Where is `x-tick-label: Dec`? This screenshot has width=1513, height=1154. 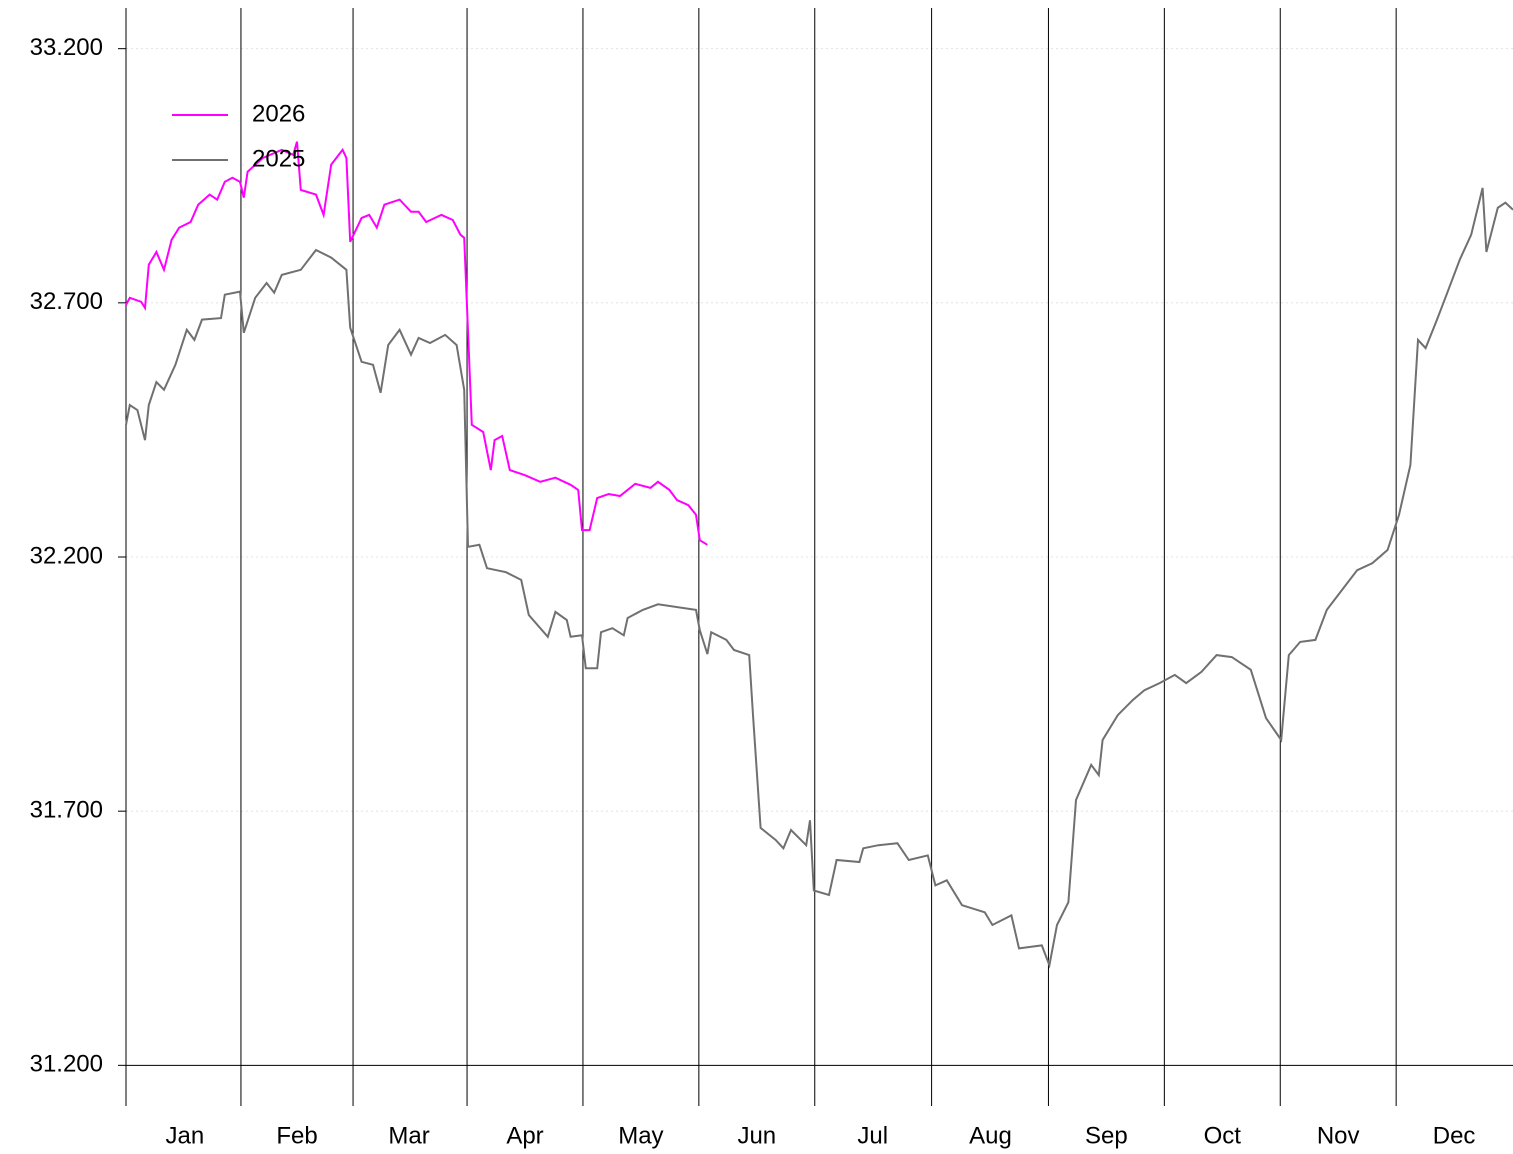
x-tick-label: Dec is located at coordinates (1454, 1135).